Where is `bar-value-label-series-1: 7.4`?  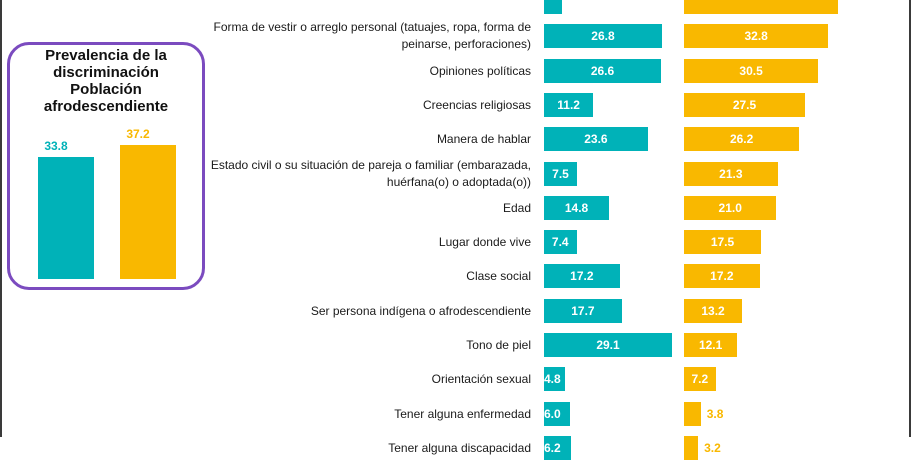 bar-value-label-series-1: 7.4 is located at coordinates (560, 242).